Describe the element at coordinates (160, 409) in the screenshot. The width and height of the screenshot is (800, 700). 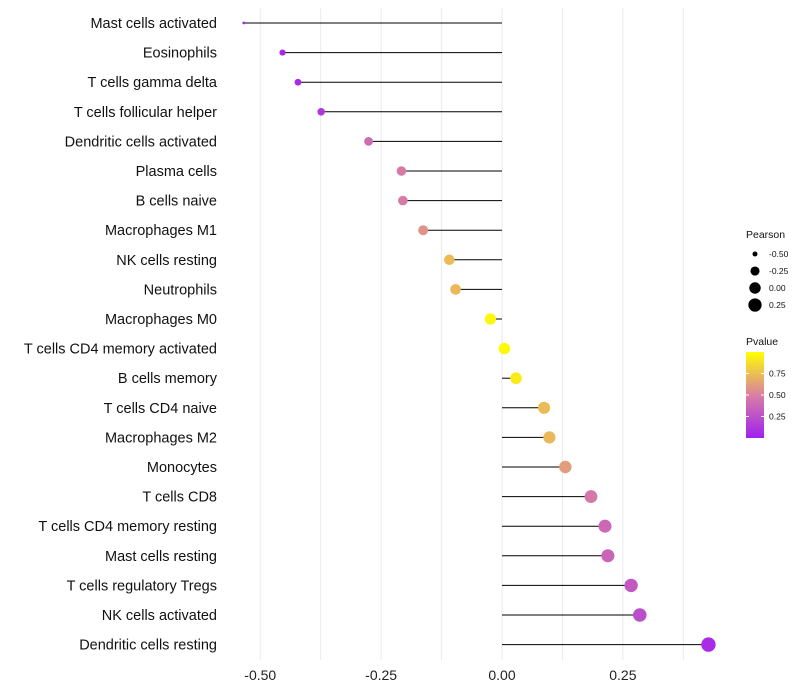
I see `category-label: T cells CD4 naive` at that location.